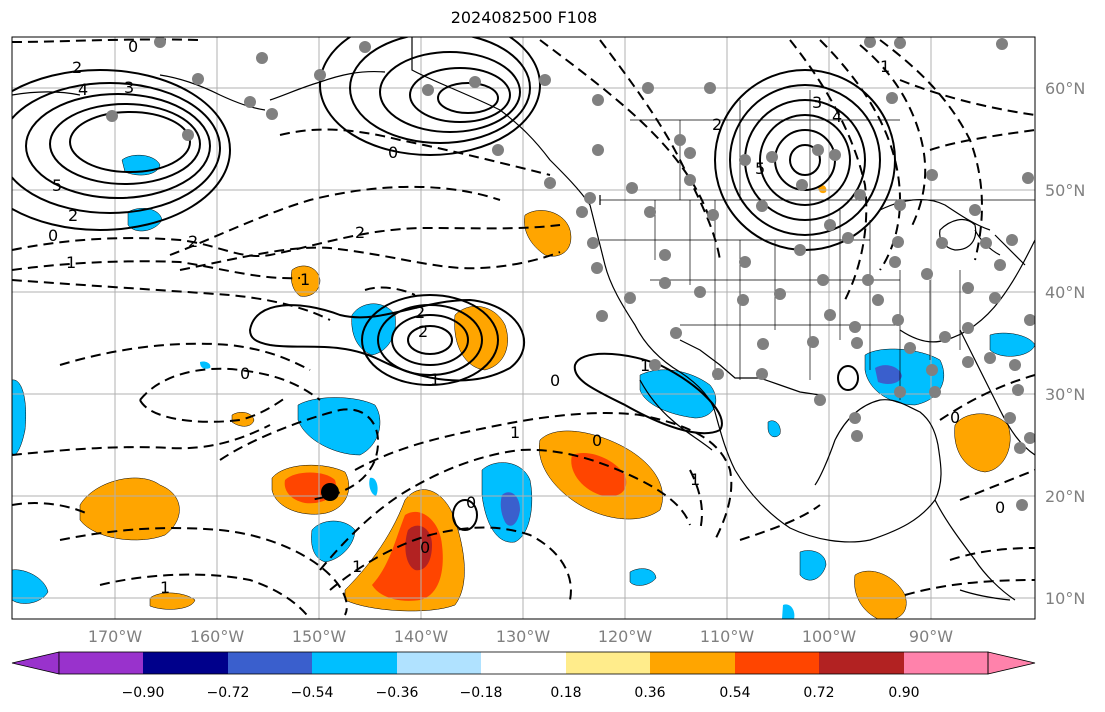 This screenshot has height=712, width=1105. I want to click on lon-label: 160°W, so click(217, 636).